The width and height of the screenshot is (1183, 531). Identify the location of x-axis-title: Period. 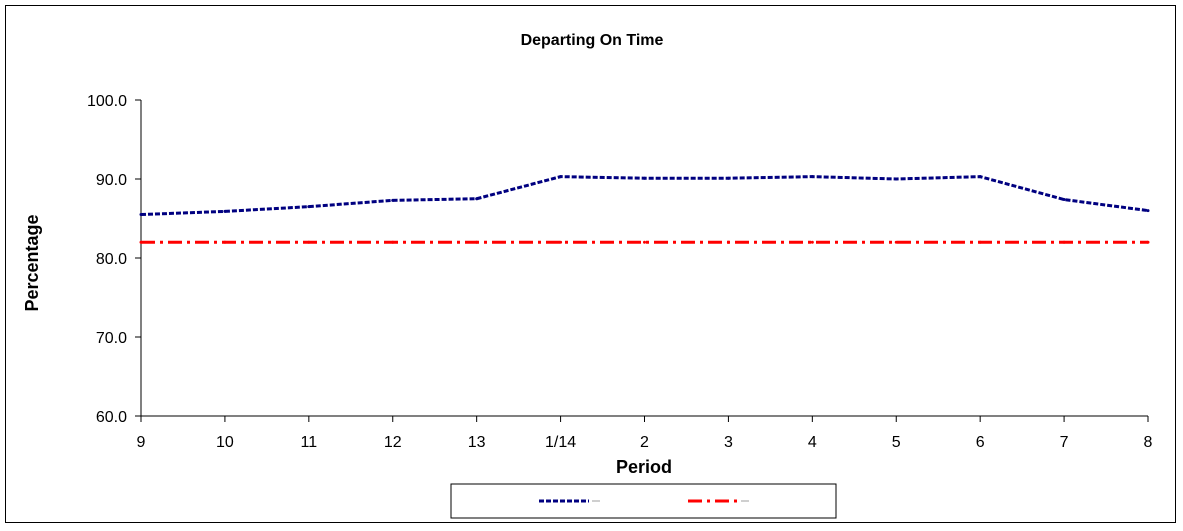
(644, 467).